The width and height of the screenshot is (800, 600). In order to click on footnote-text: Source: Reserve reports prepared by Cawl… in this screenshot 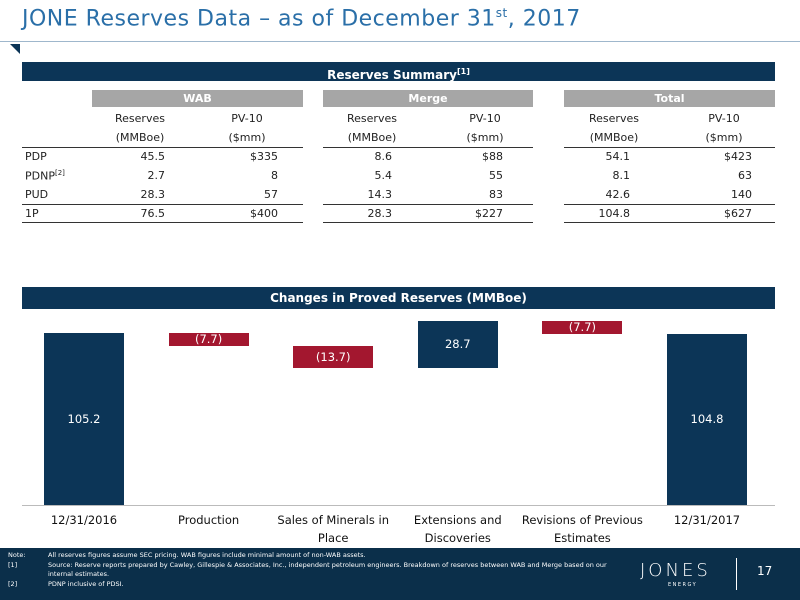, I will do `click(327, 569)`.